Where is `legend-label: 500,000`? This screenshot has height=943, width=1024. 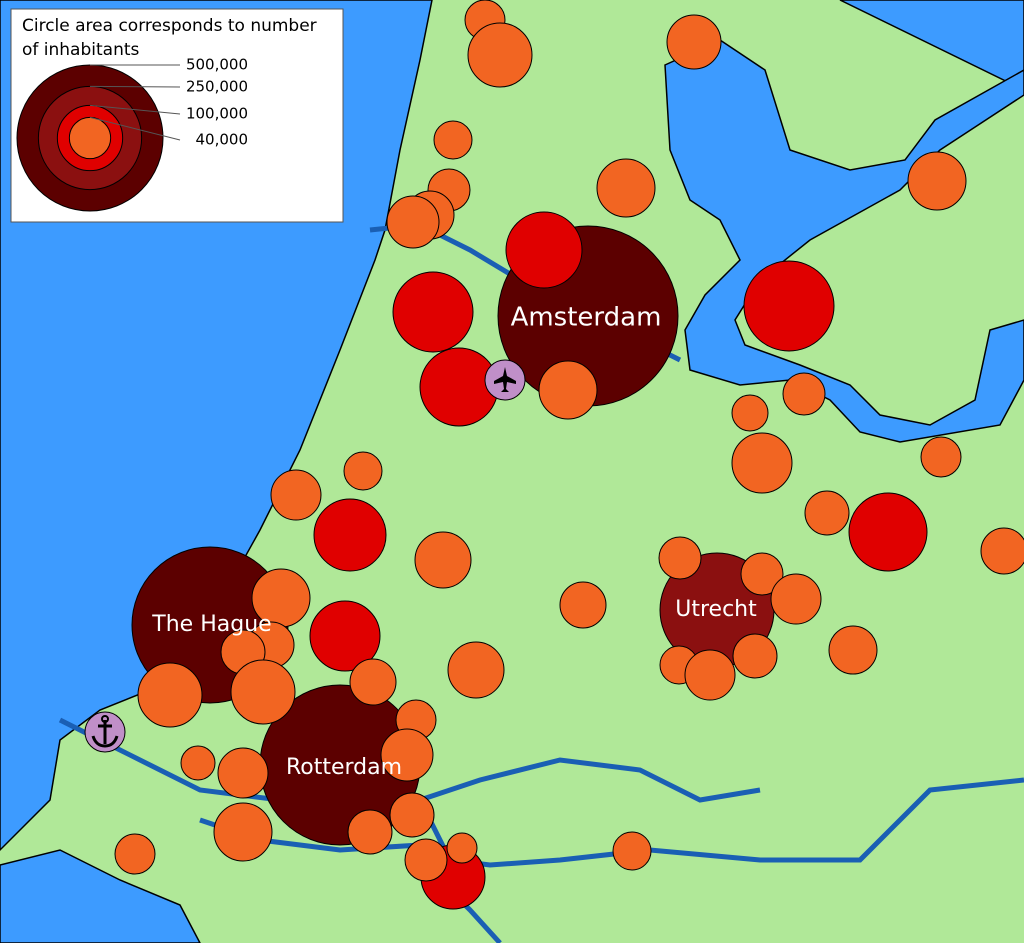
legend-label: 500,000 is located at coordinates (217, 65).